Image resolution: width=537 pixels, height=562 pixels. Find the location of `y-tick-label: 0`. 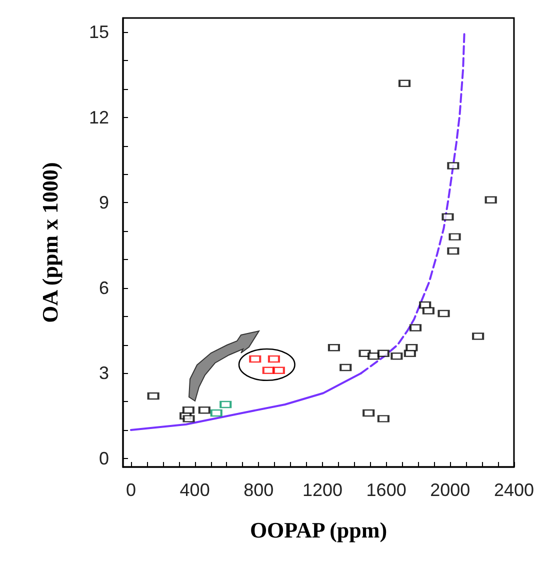

y-tick-label: 0 is located at coordinates (103, 458).